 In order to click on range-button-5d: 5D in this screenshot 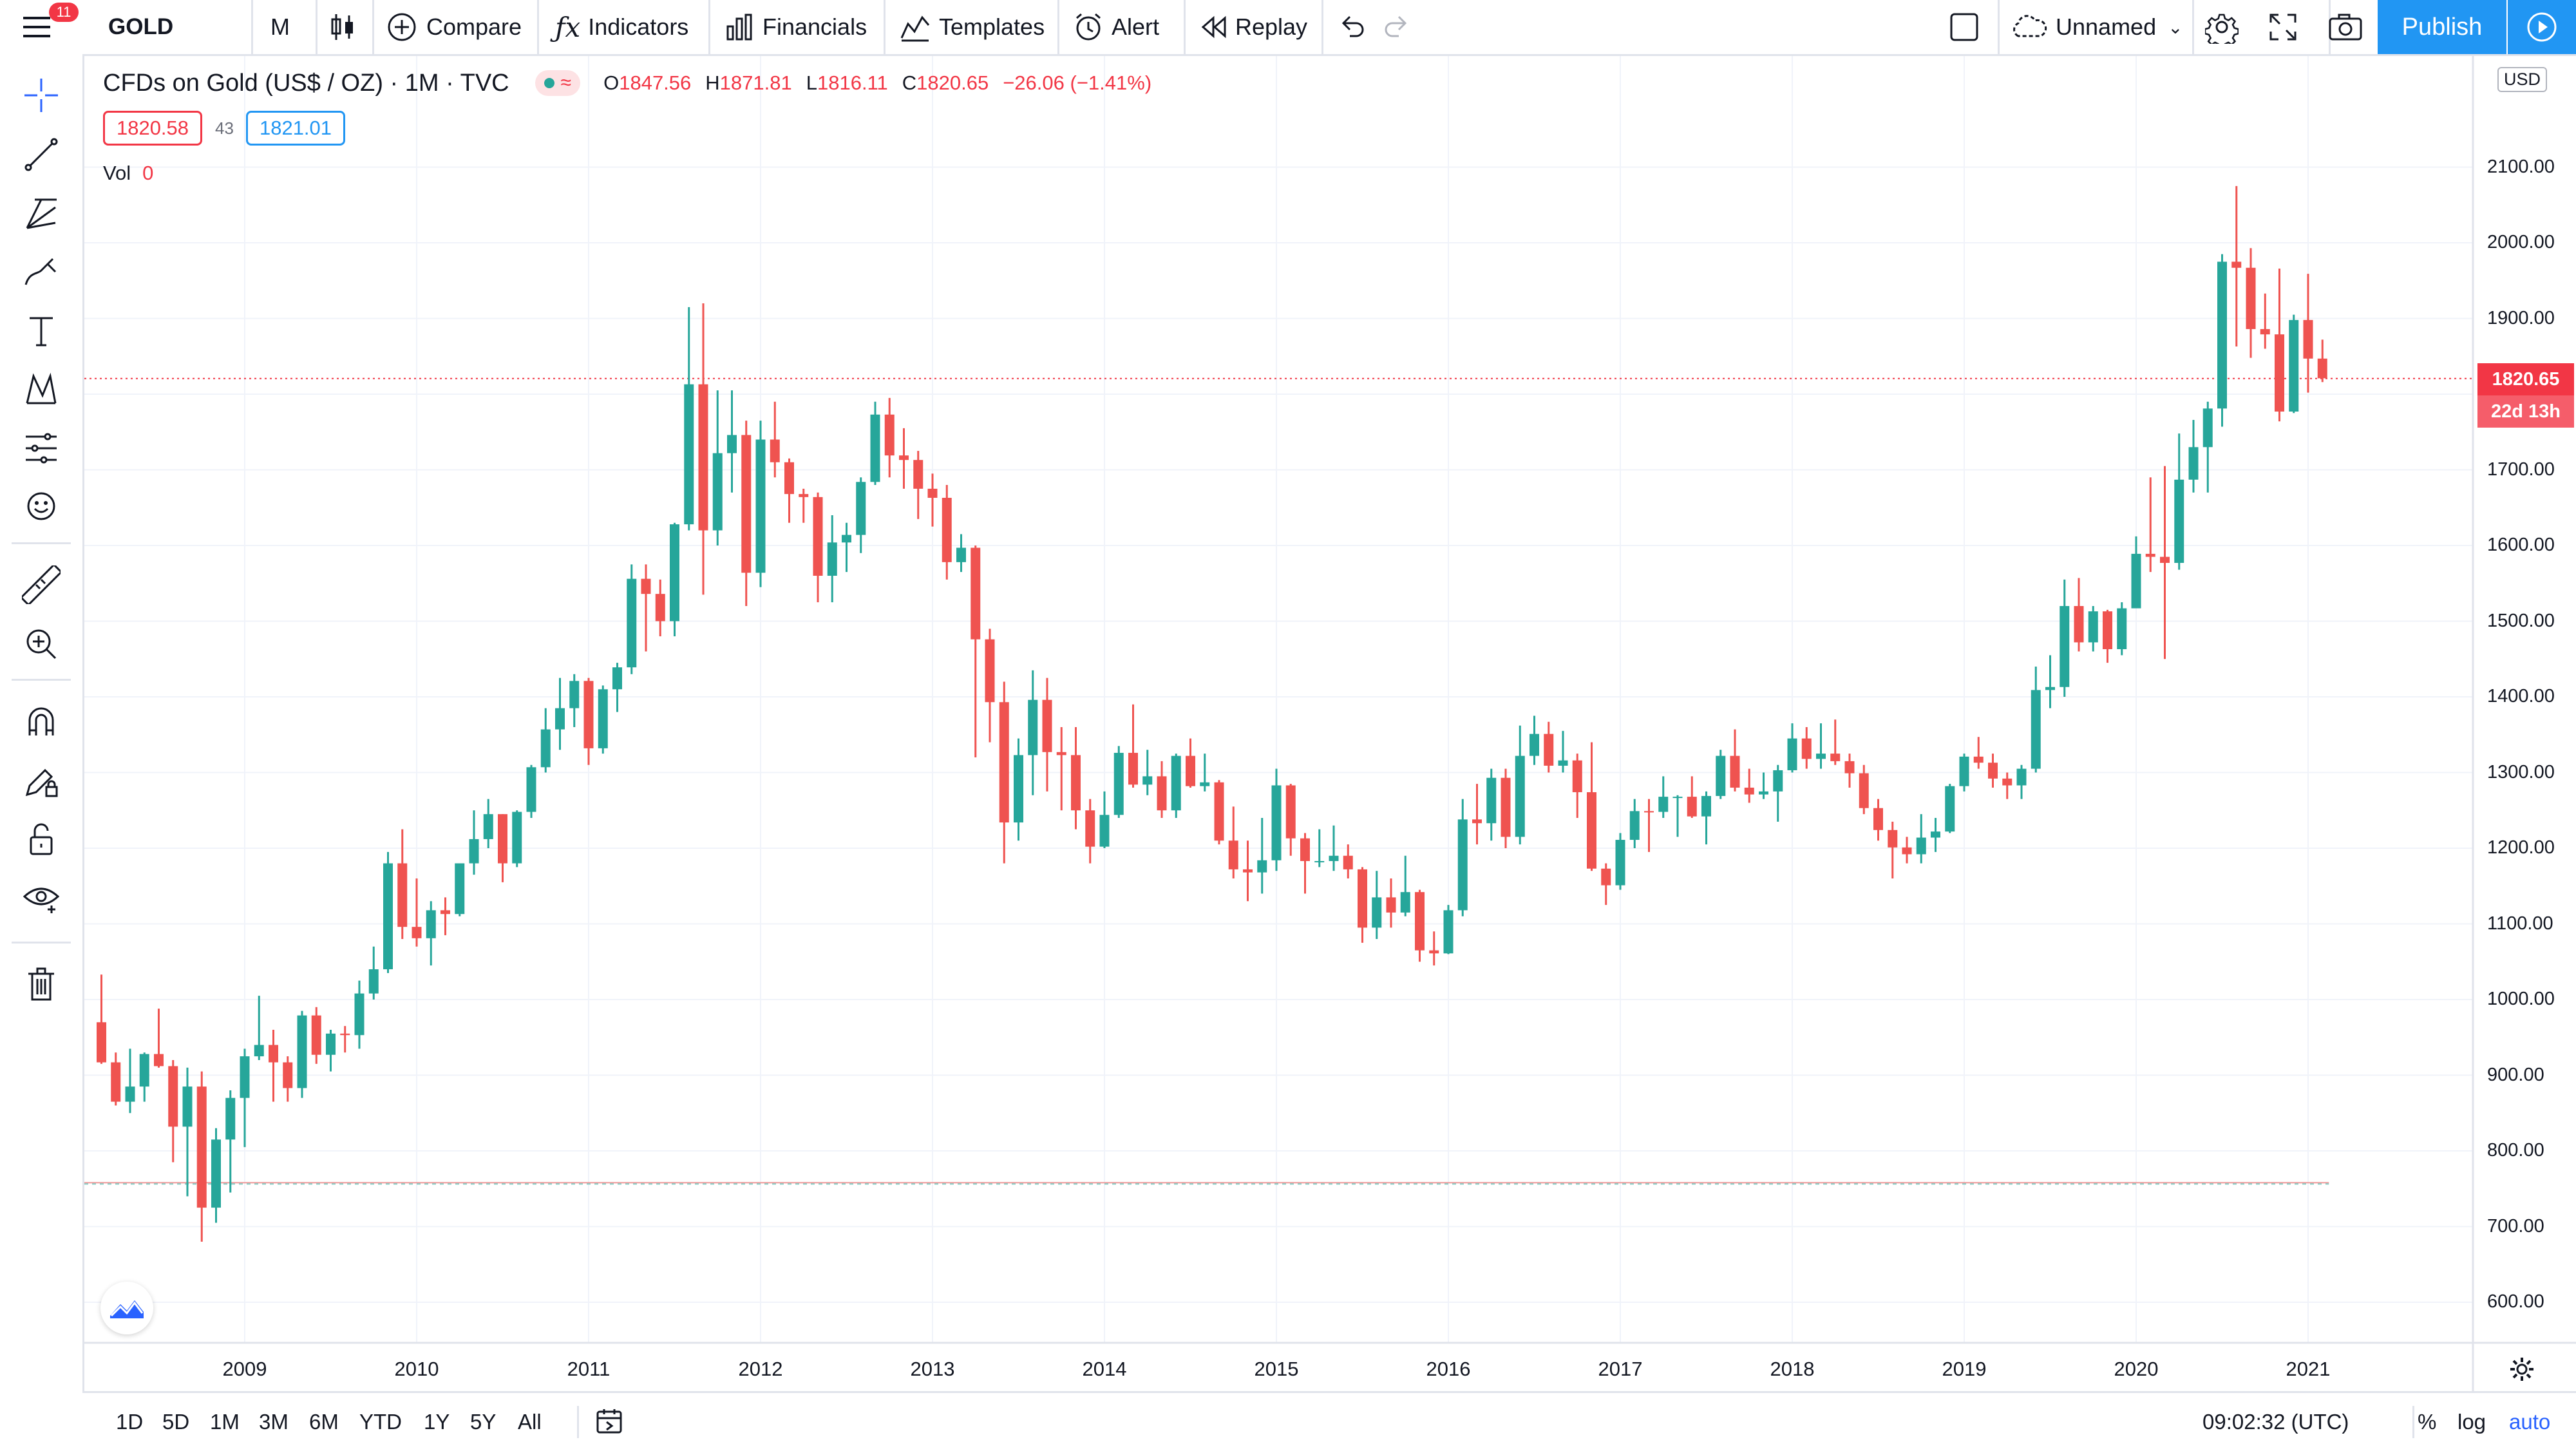, I will do `click(176, 1422)`.